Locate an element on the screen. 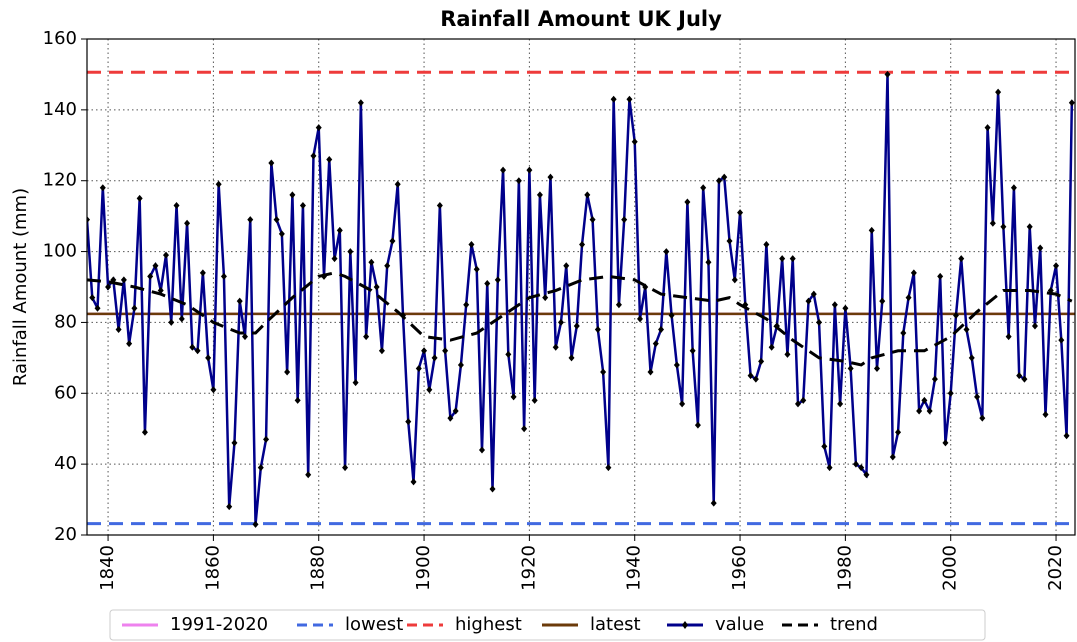  y-tick-label: 40 is located at coordinates (65, 463).